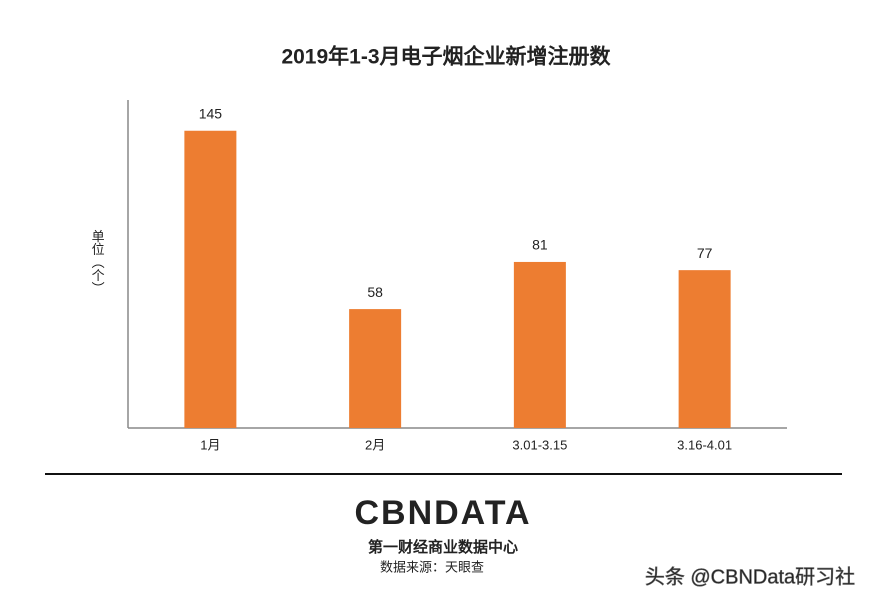 The width and height of the screenshot is (893, 607). Describe the element at coordinates (442, 513) in the screenshot. I see `logo: CBNDATA` at that location.